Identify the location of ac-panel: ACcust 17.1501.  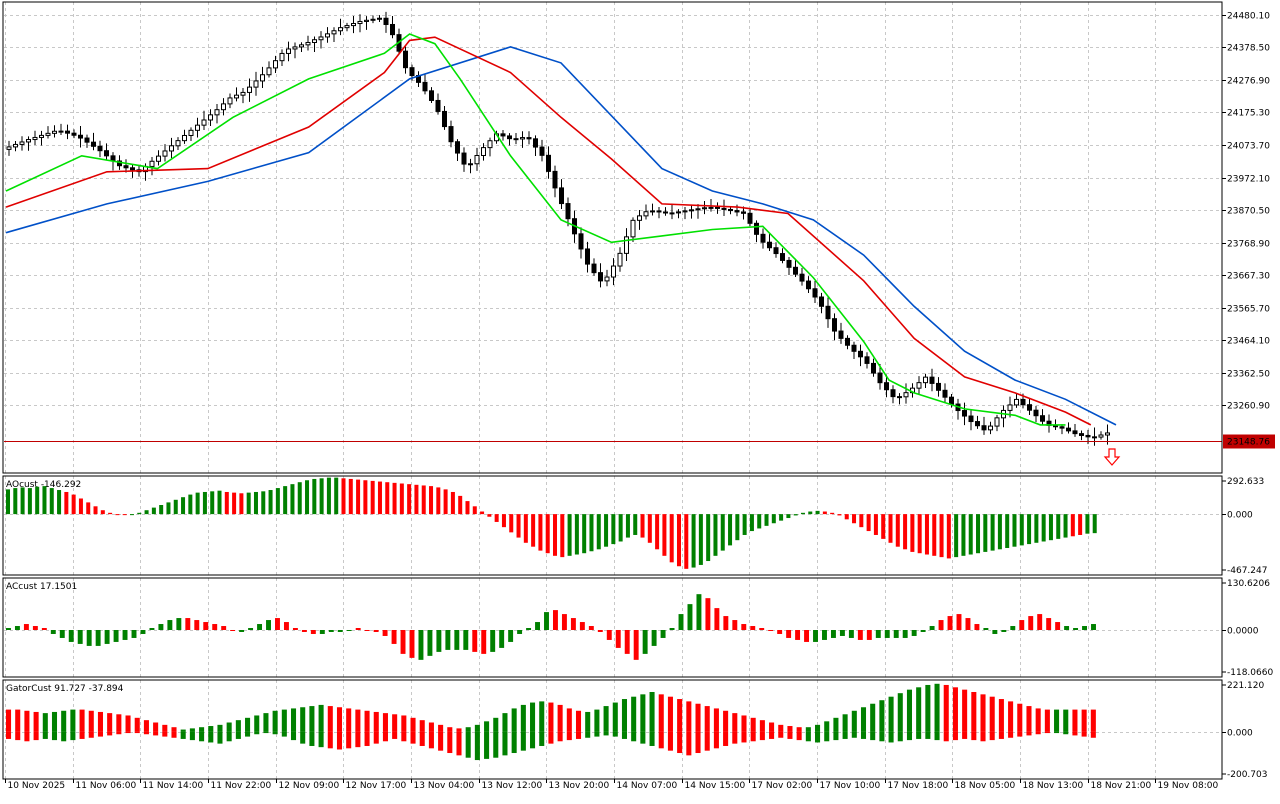
(551, 621).